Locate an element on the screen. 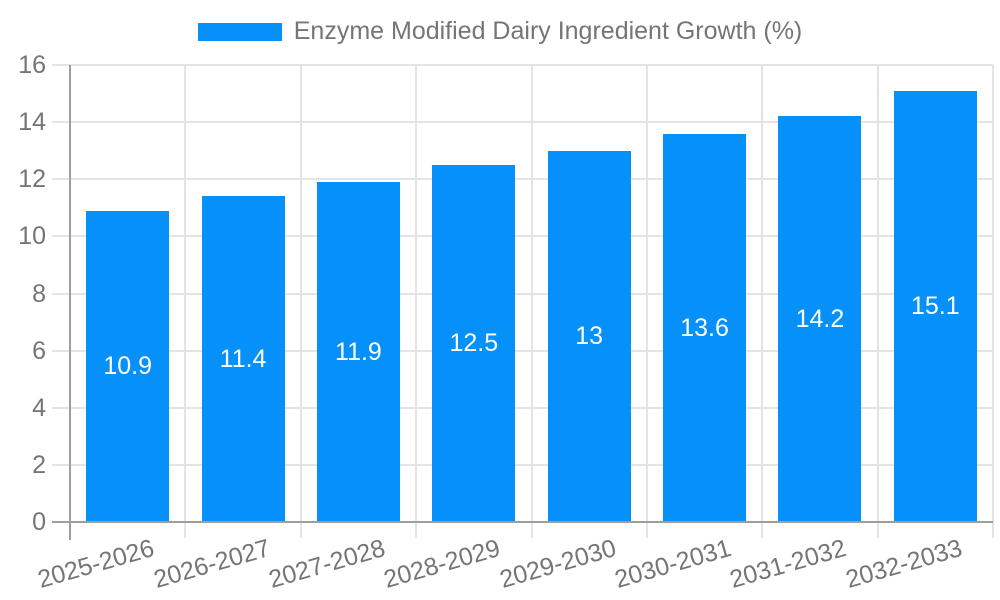 The image size is (1000, 600). x-axis-tick-label: 2029-2030 is located at coordinates (557, 564).